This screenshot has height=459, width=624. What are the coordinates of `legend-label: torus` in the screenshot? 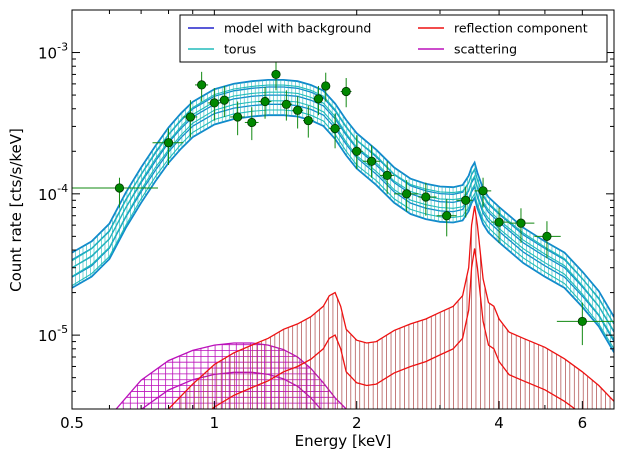 It's located at (240, 49).